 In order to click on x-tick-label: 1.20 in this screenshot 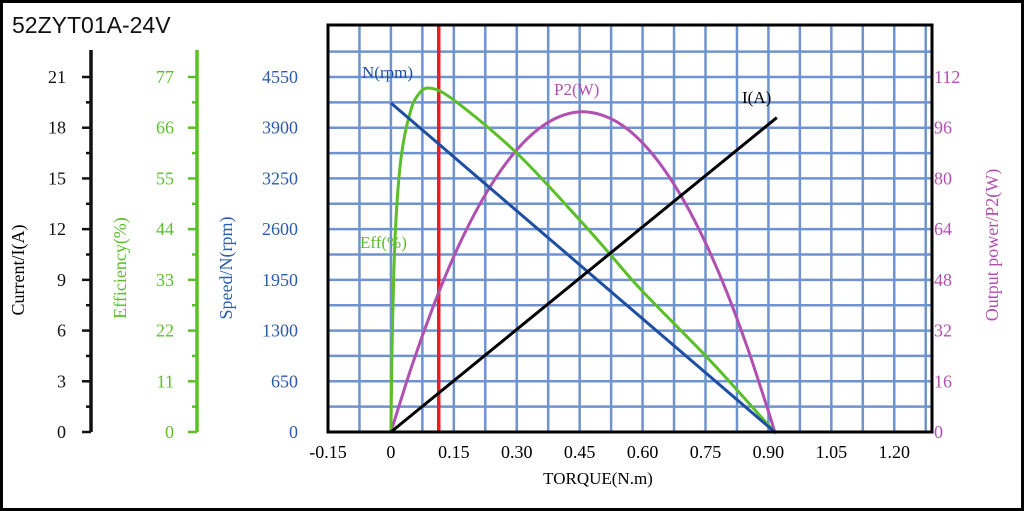, I will do `click(895, 452)`.